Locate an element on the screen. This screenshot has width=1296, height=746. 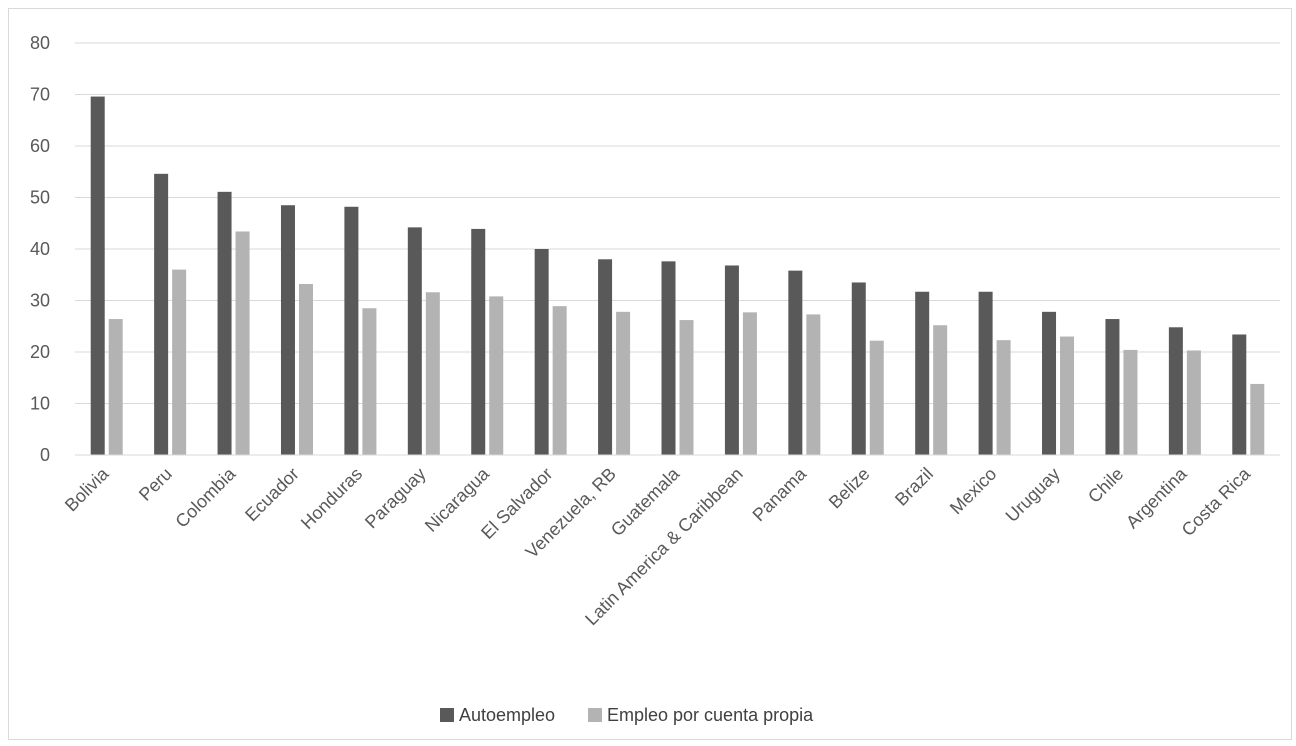
y-tick-label: 80 is located at coordinates (40, 43).